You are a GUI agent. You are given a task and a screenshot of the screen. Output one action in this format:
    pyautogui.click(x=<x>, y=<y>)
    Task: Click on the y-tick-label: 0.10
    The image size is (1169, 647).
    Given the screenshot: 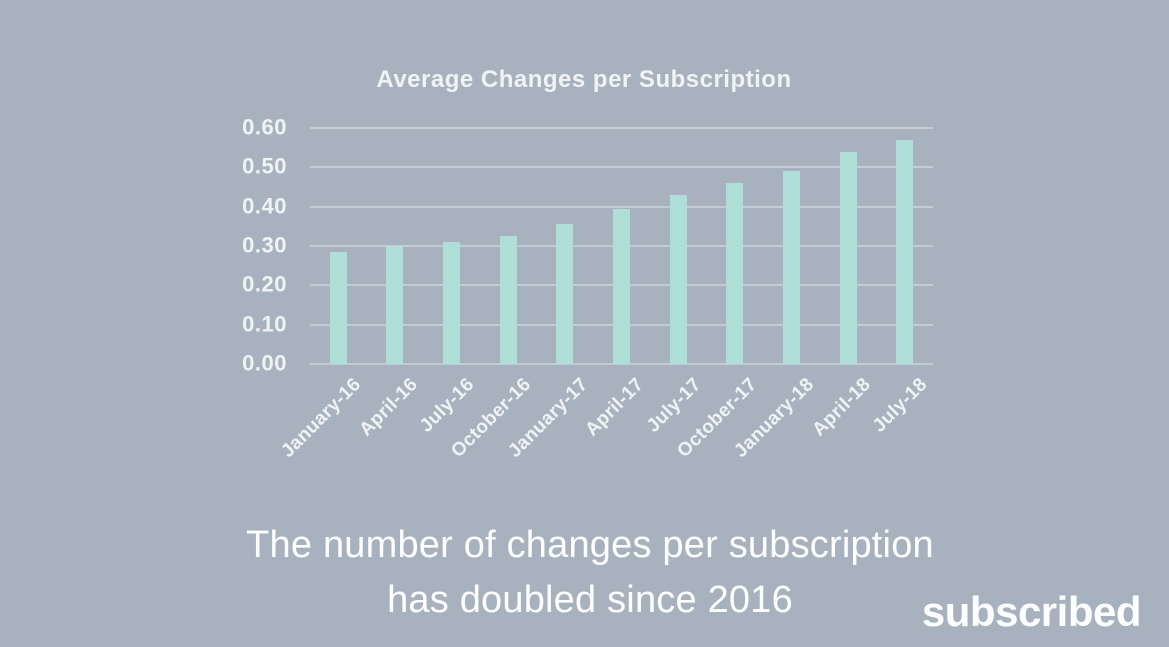 What is the action you would take?
    pyautogui.click(x=264, y=324)
    